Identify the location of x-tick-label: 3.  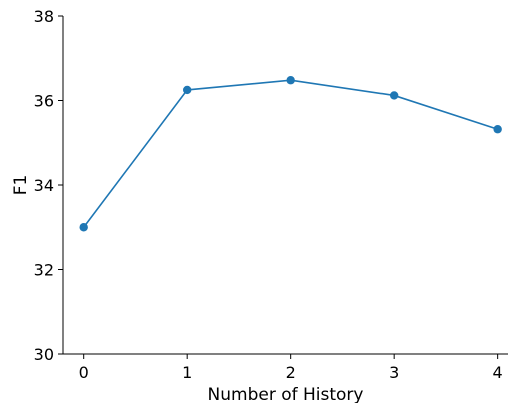
(394, 372).